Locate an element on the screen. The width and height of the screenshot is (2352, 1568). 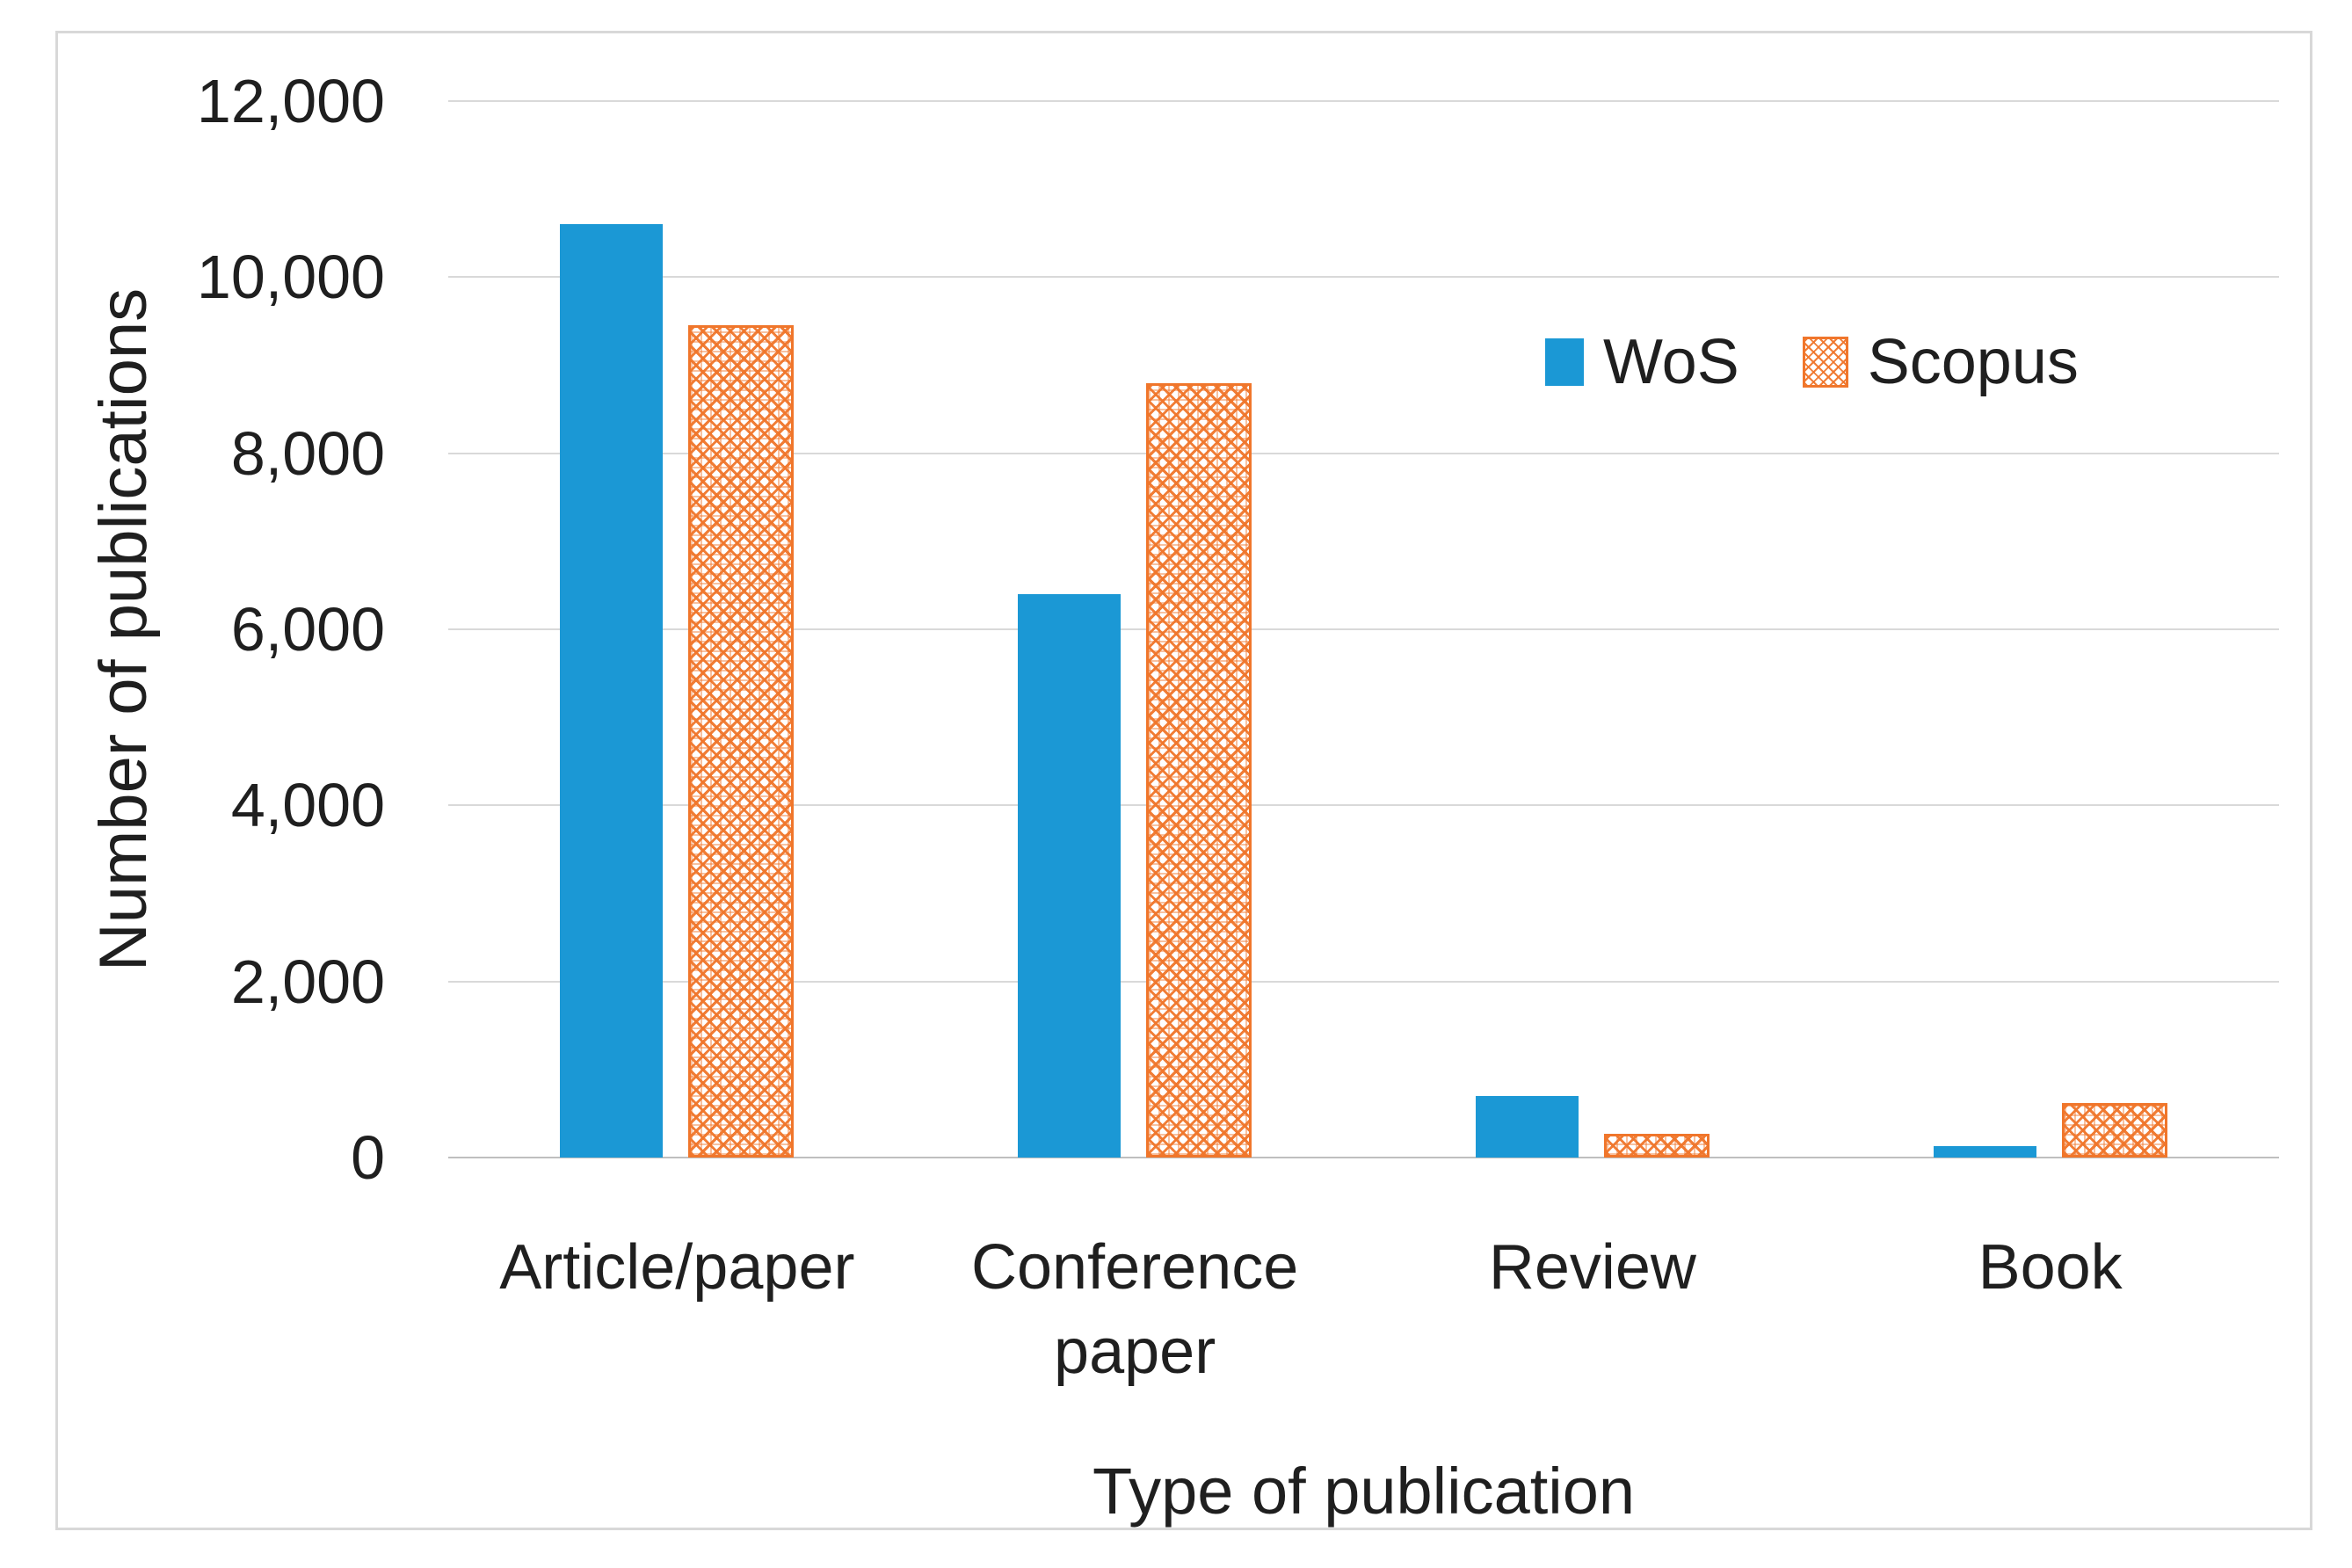
bar-wos-article-paper is located at coordinates (612, 691).